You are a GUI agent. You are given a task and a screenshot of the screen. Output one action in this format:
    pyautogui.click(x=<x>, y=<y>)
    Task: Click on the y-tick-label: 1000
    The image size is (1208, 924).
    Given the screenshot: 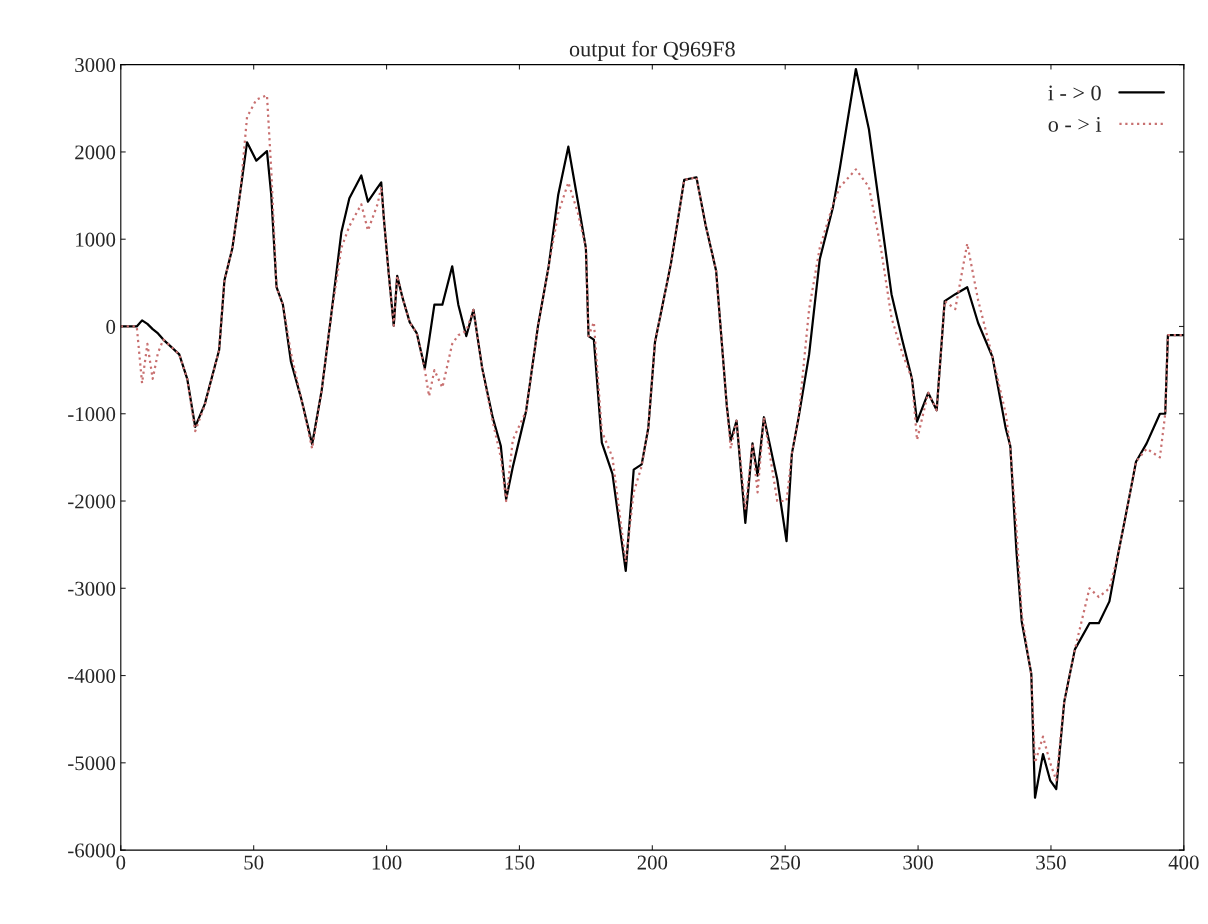 What is the action you would take?
    pyautogui.click(x=96, y=239)
    